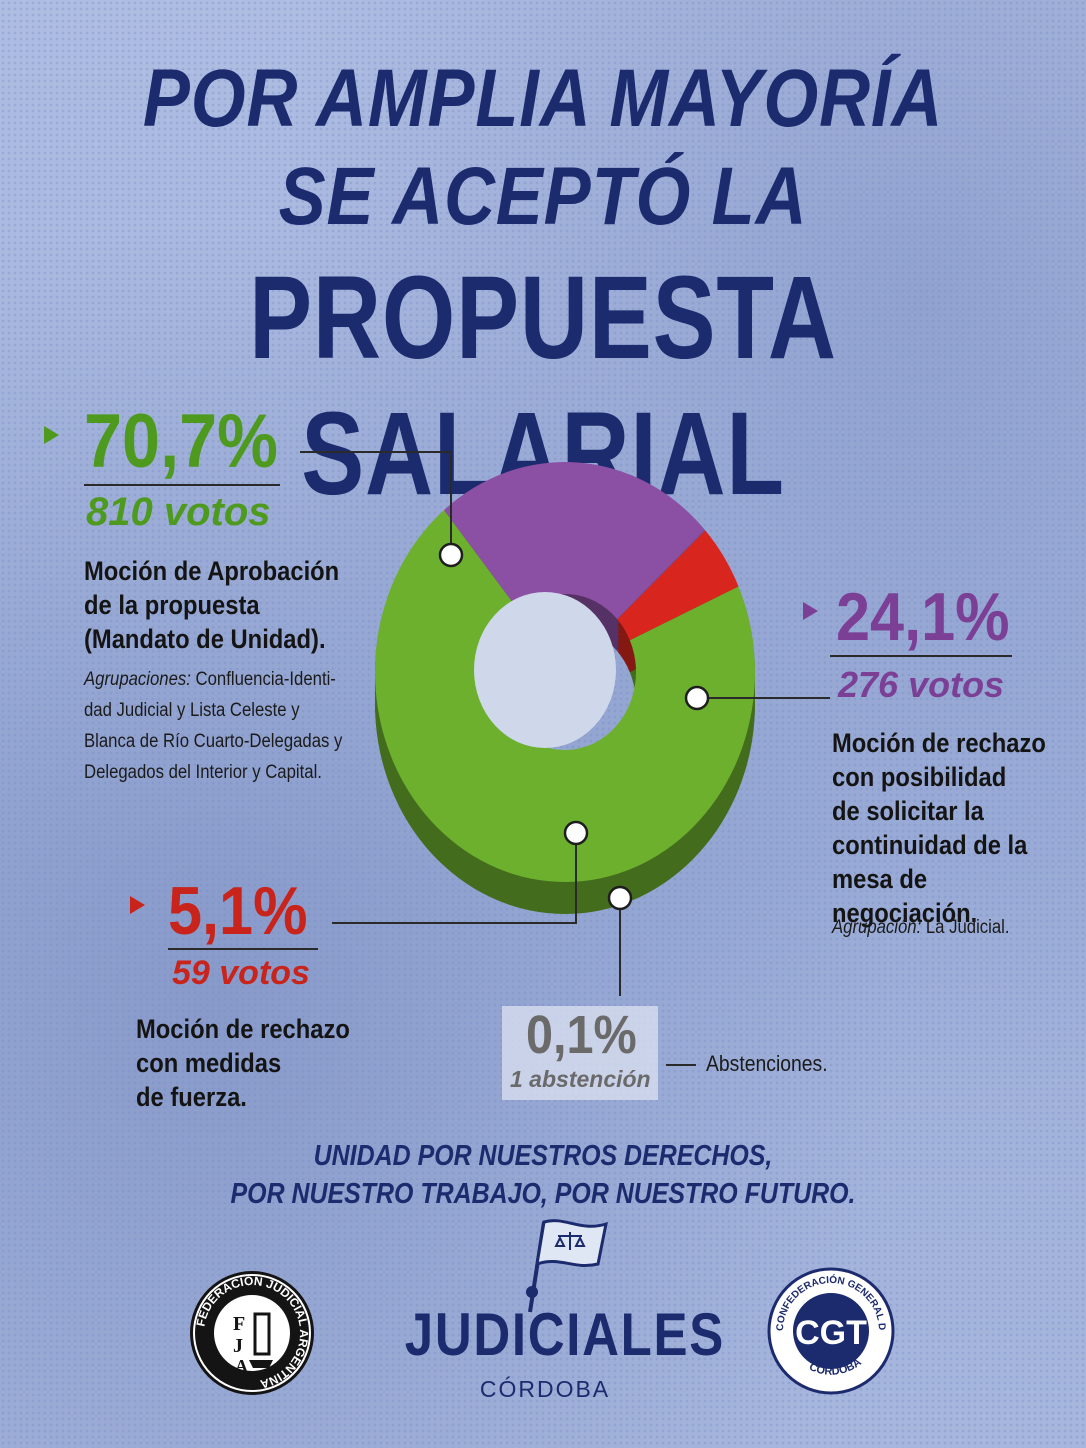 This screenshot has height=1448, width=1086. What do you see at coordinates (213, 741) in the screenshot?
I see `note-approve-line-3: Blanca de Río Cuarto-Delegadas y` at bounding box center [213, 741].